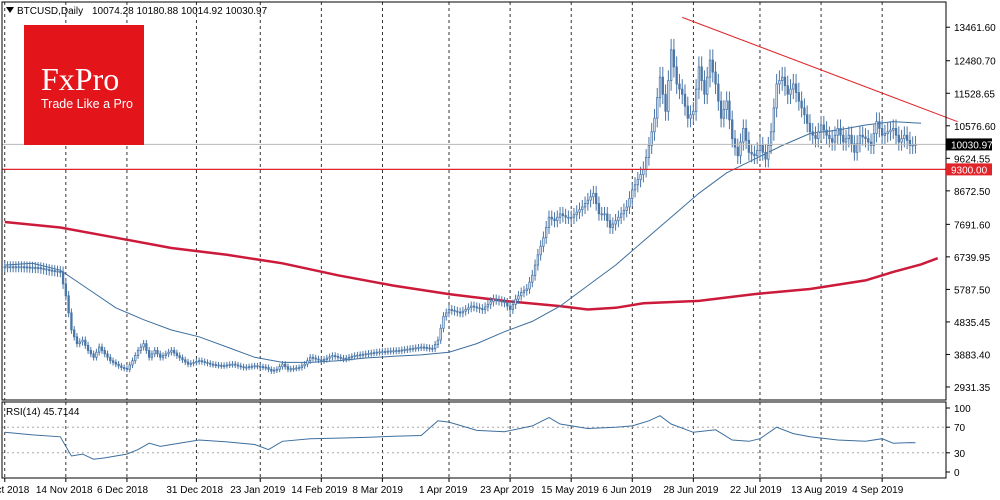 Image resolution: width=1000 pixels, height=500 pixels. Describe the element at coordinates (15, 490) in the screenshot. I see `x-tick-label: 23 Oct 2018` at that location.